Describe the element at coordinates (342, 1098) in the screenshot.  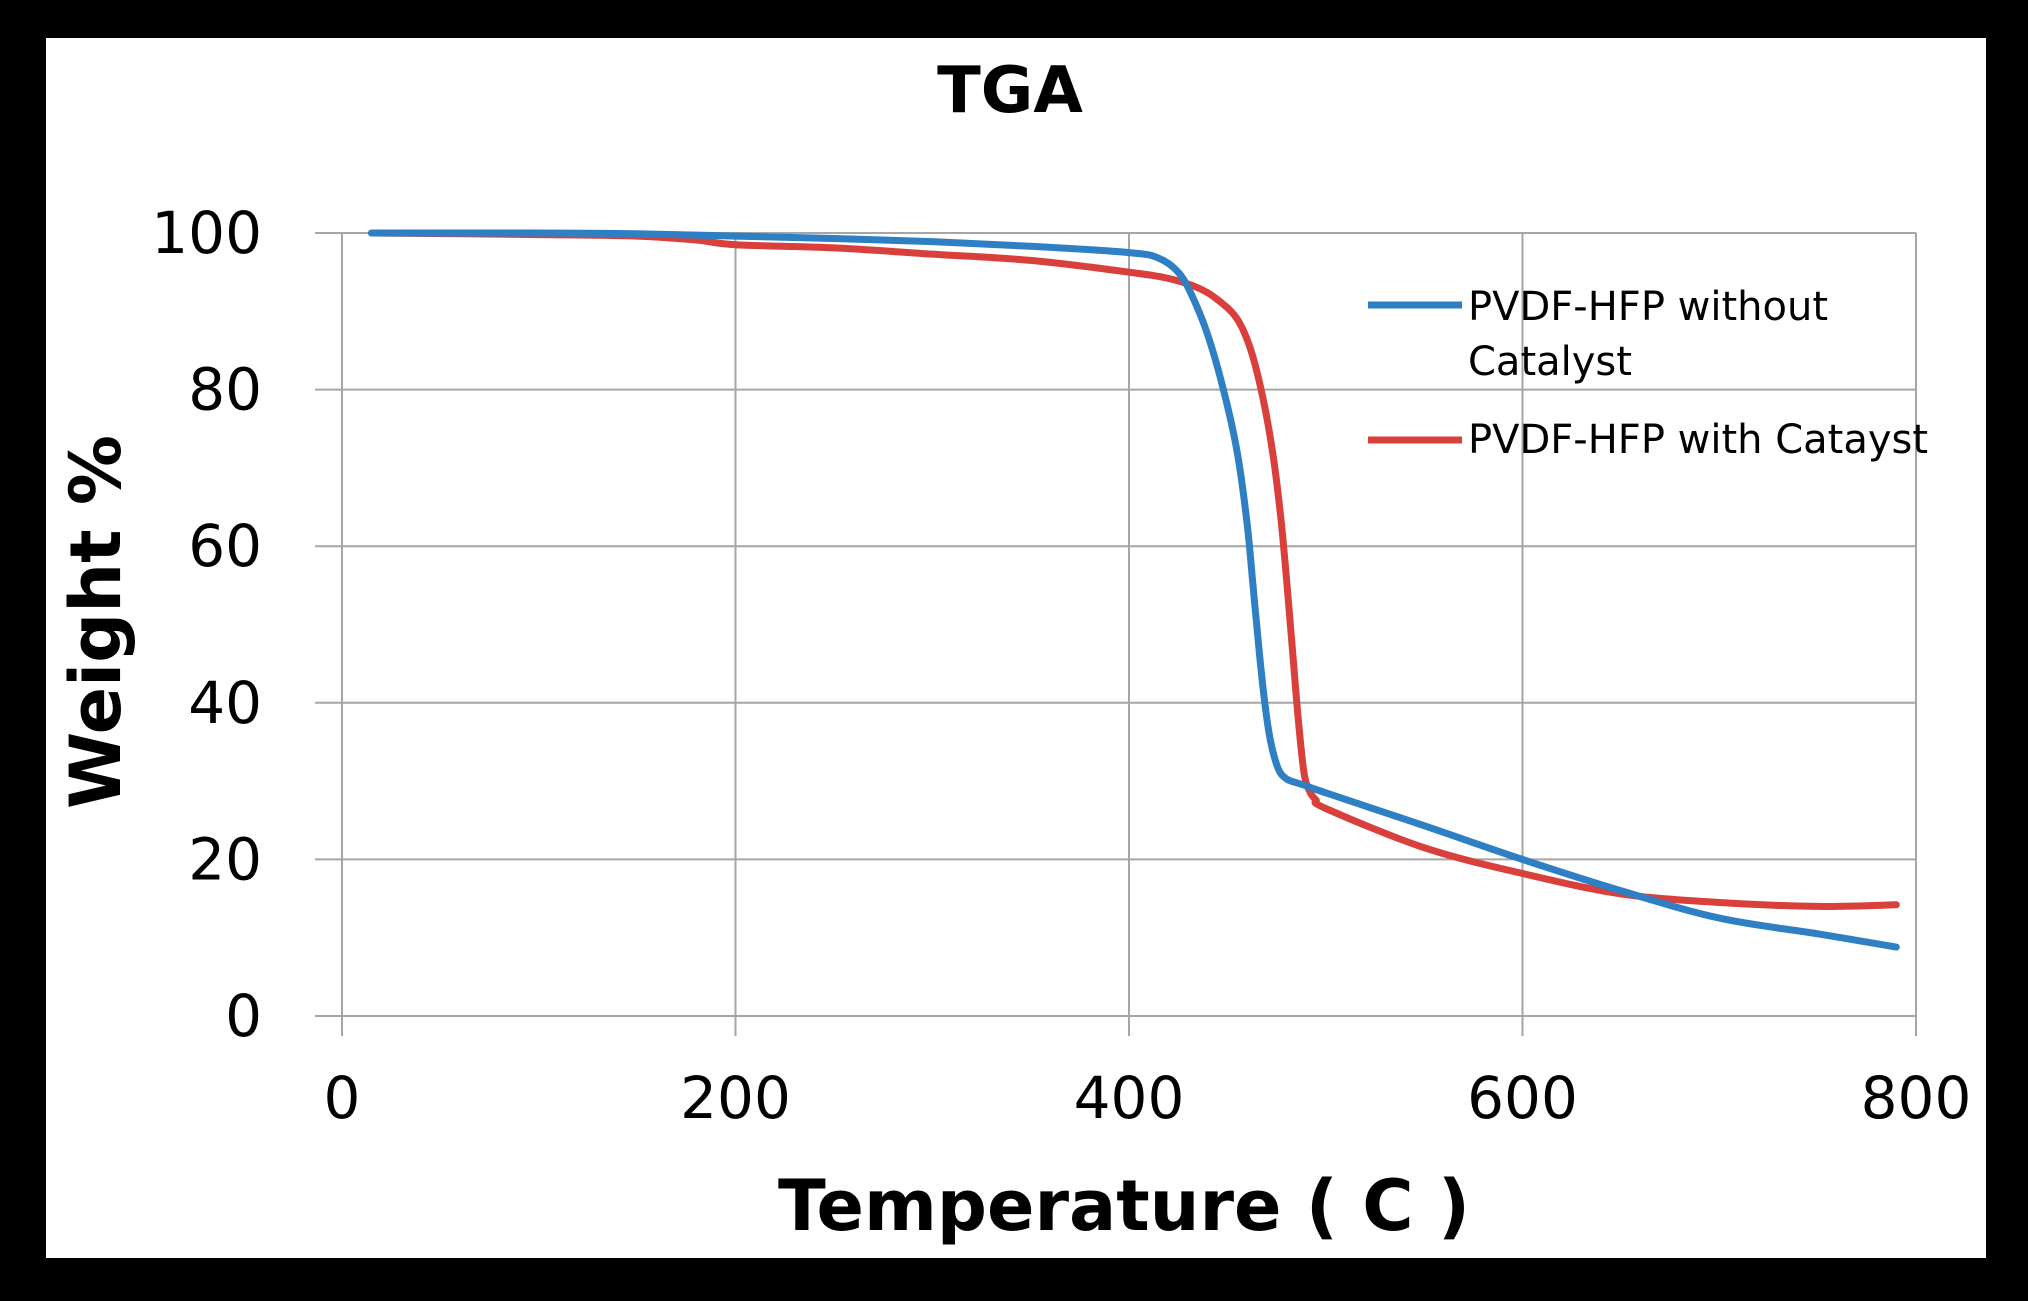
I see `x-tick-label-0: 0` at that location.